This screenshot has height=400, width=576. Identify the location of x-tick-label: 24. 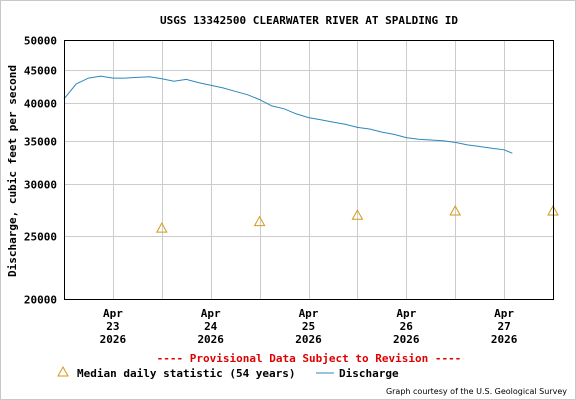
(211, 326).